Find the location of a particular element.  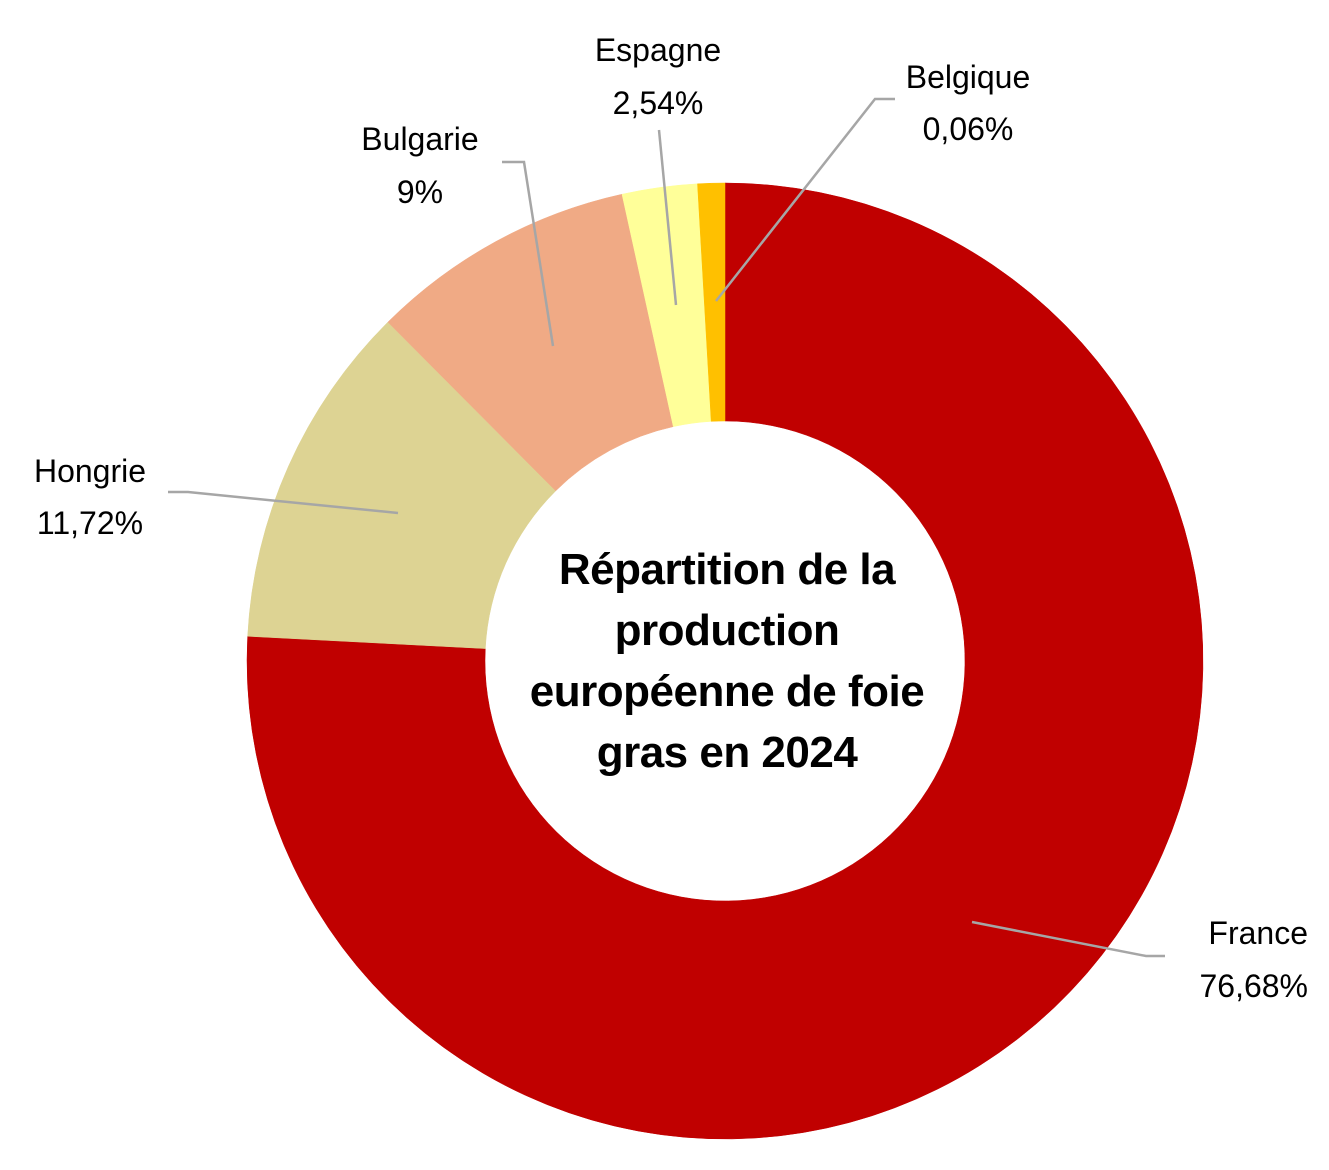

slice-hongrie is located at coordinates (402, 485).